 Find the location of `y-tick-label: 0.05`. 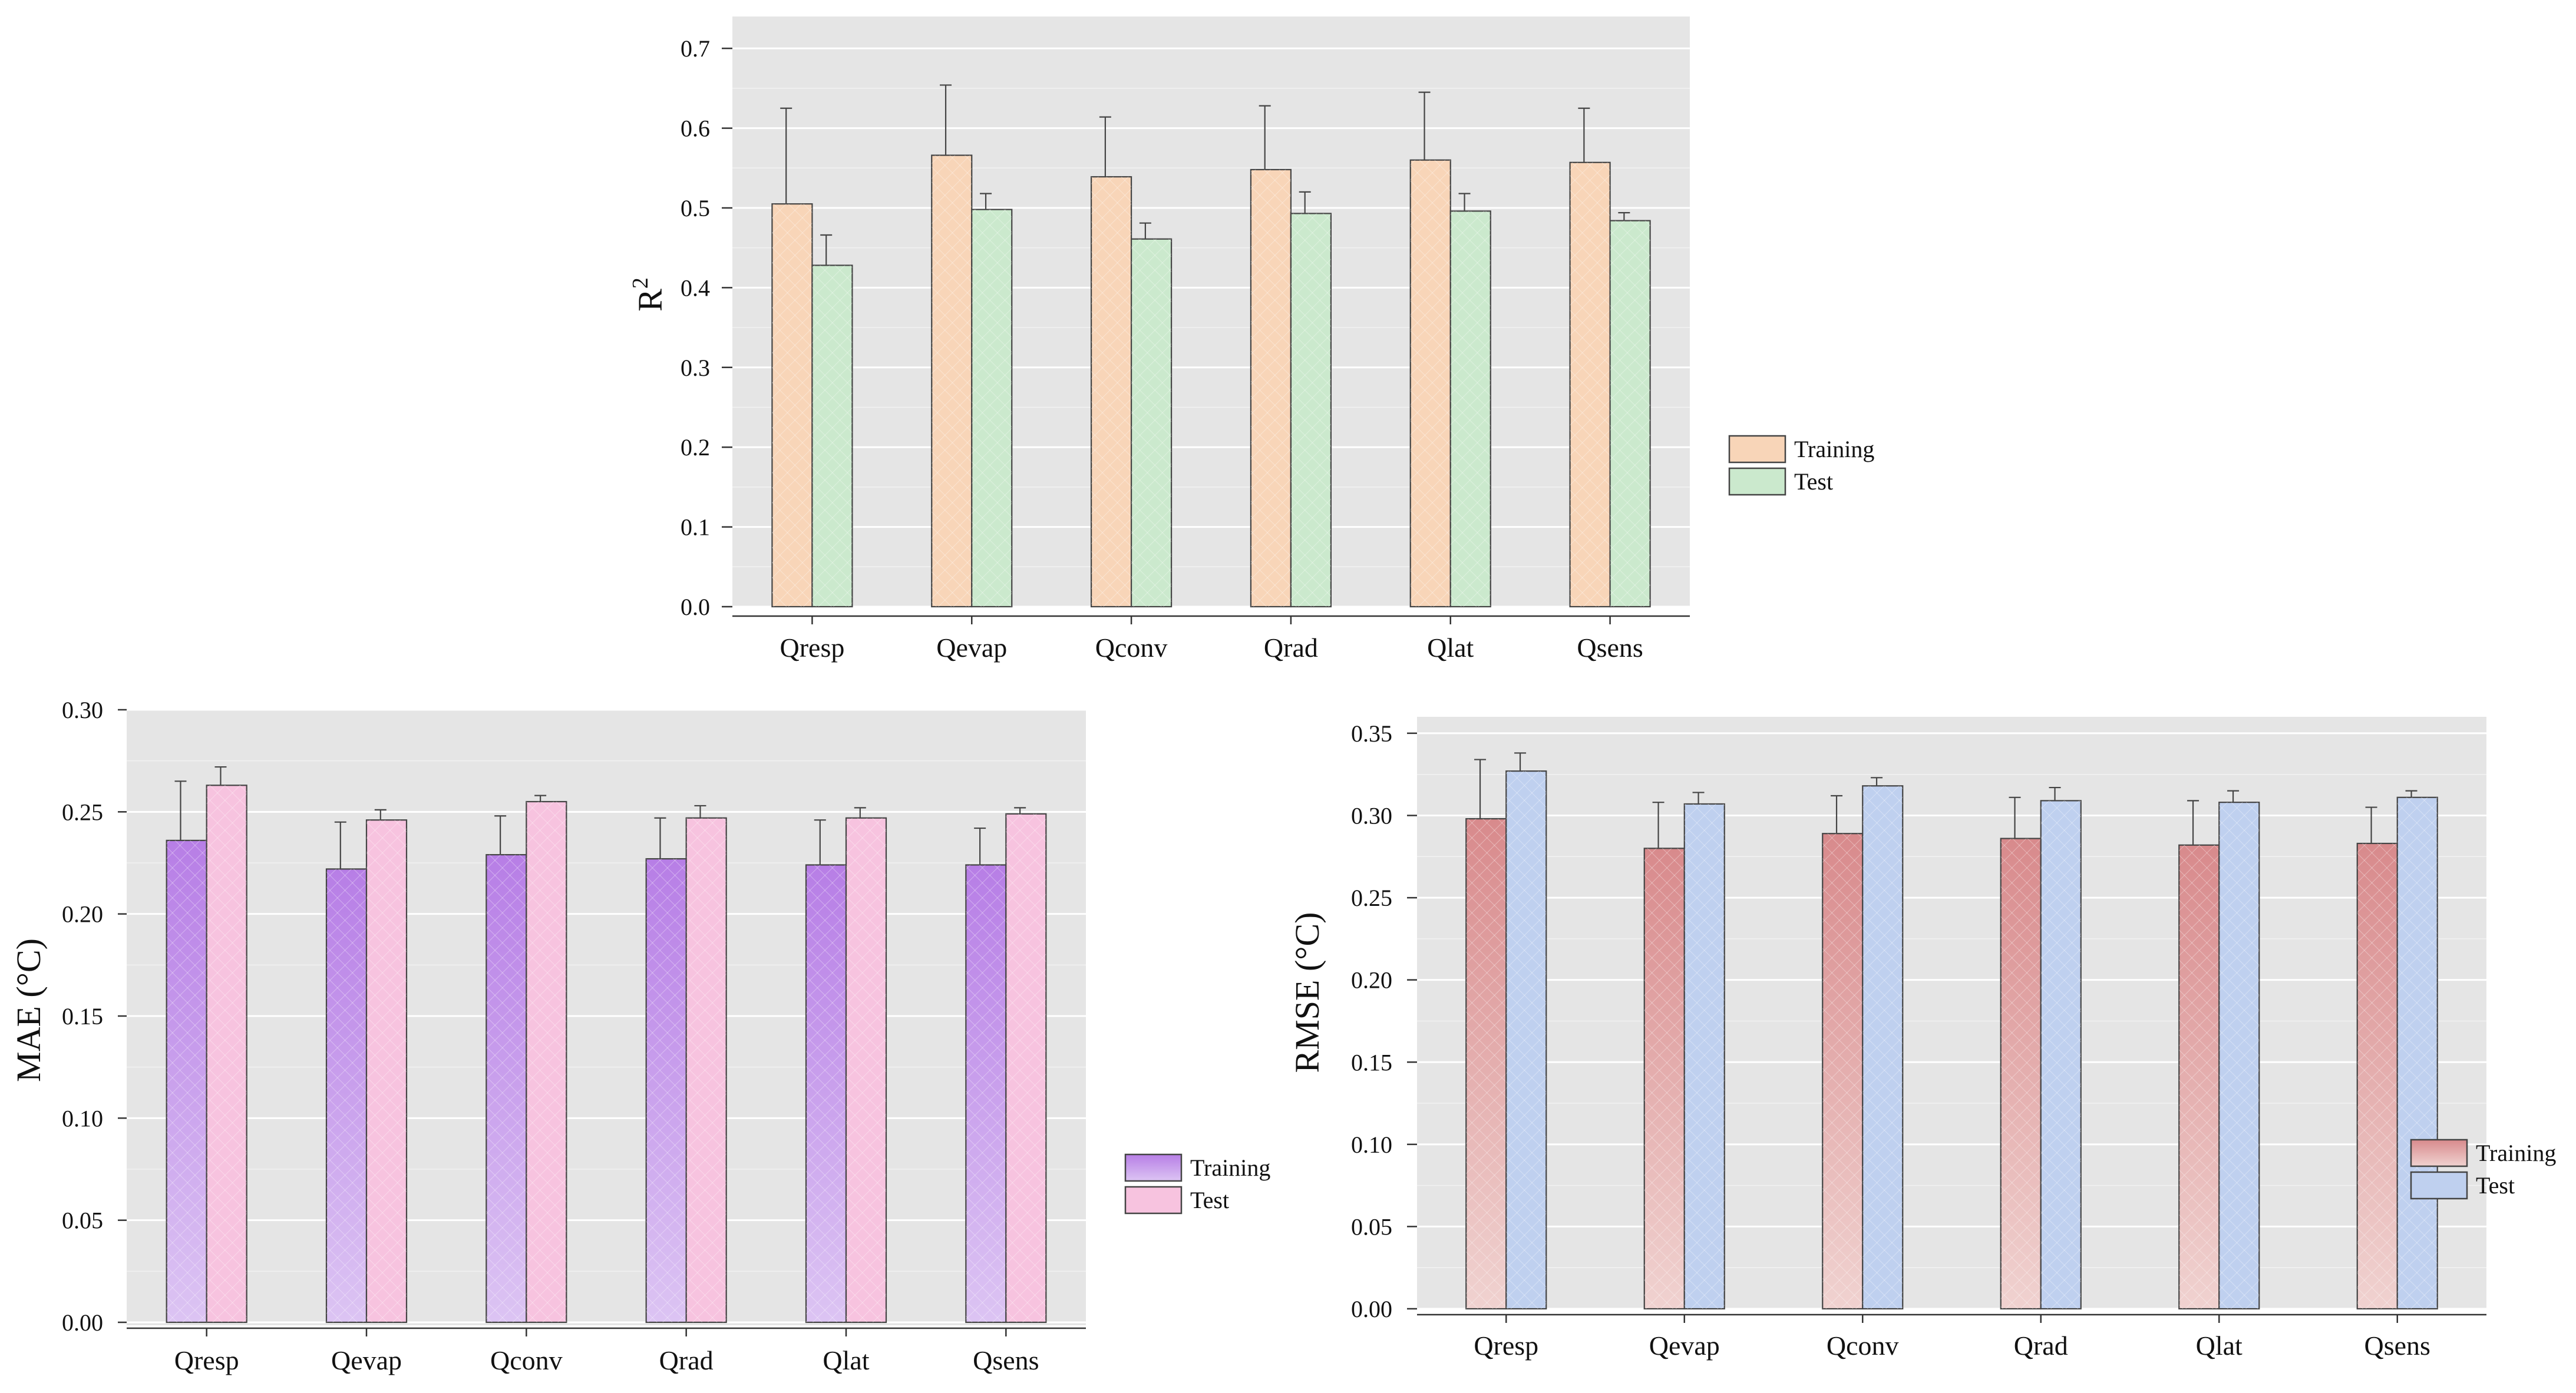

y-tick-label: 0.05 is located at coordinates (82, 1221).